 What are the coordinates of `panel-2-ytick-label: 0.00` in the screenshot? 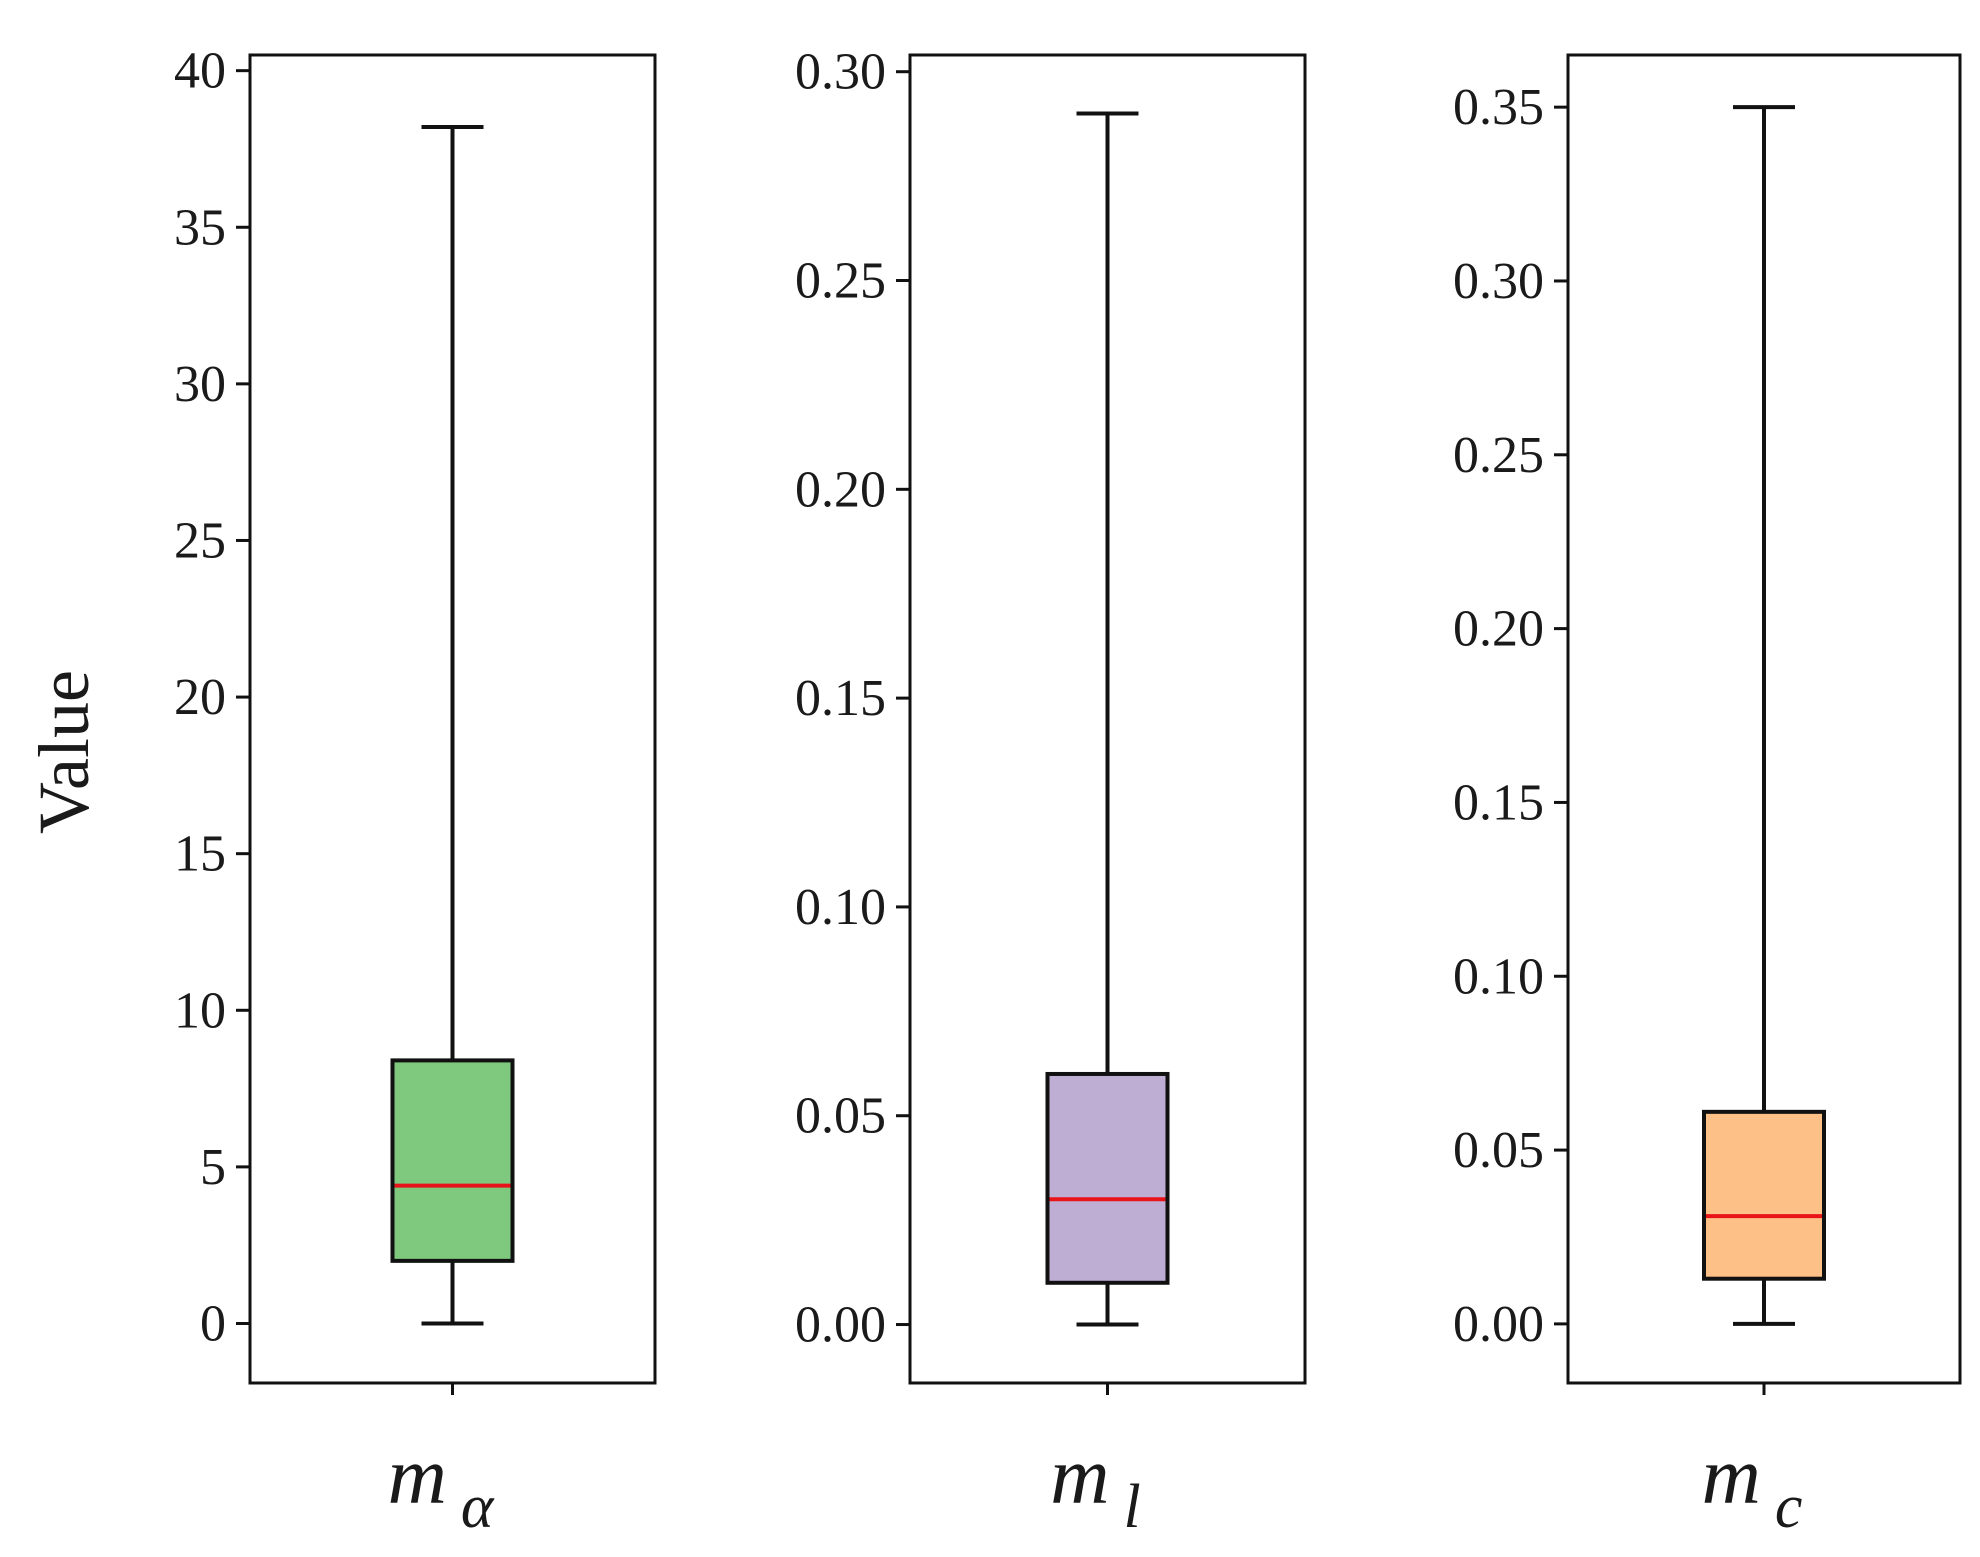 It's located at (840, 1325).